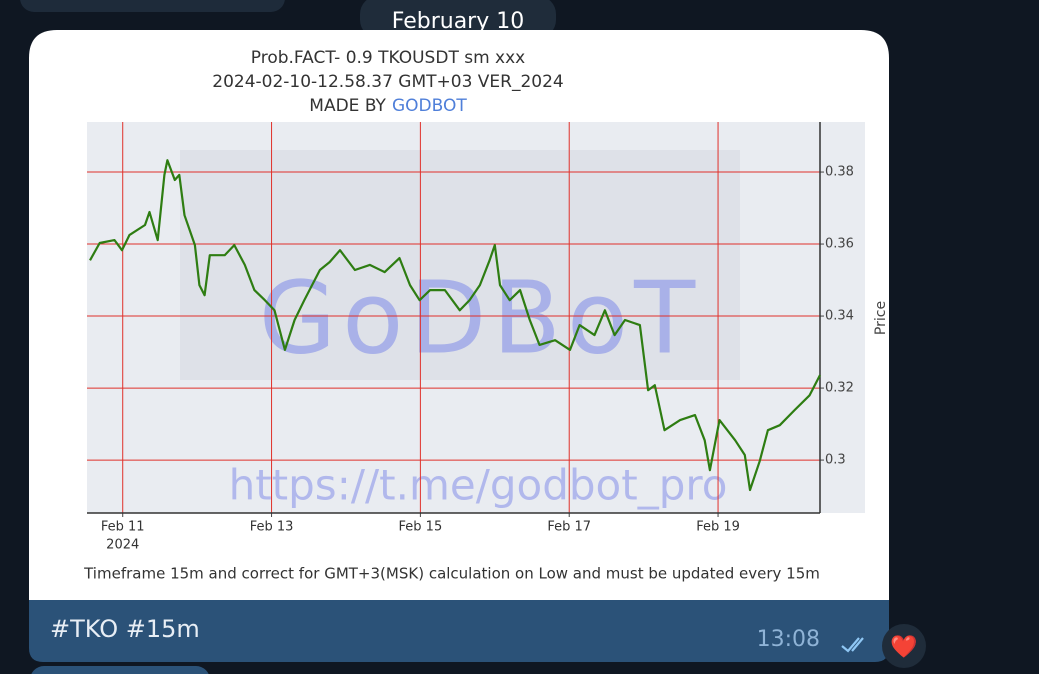 The image size is (1039, 674). I want to click on y-tick-label: 0.38, so click(839, 172).